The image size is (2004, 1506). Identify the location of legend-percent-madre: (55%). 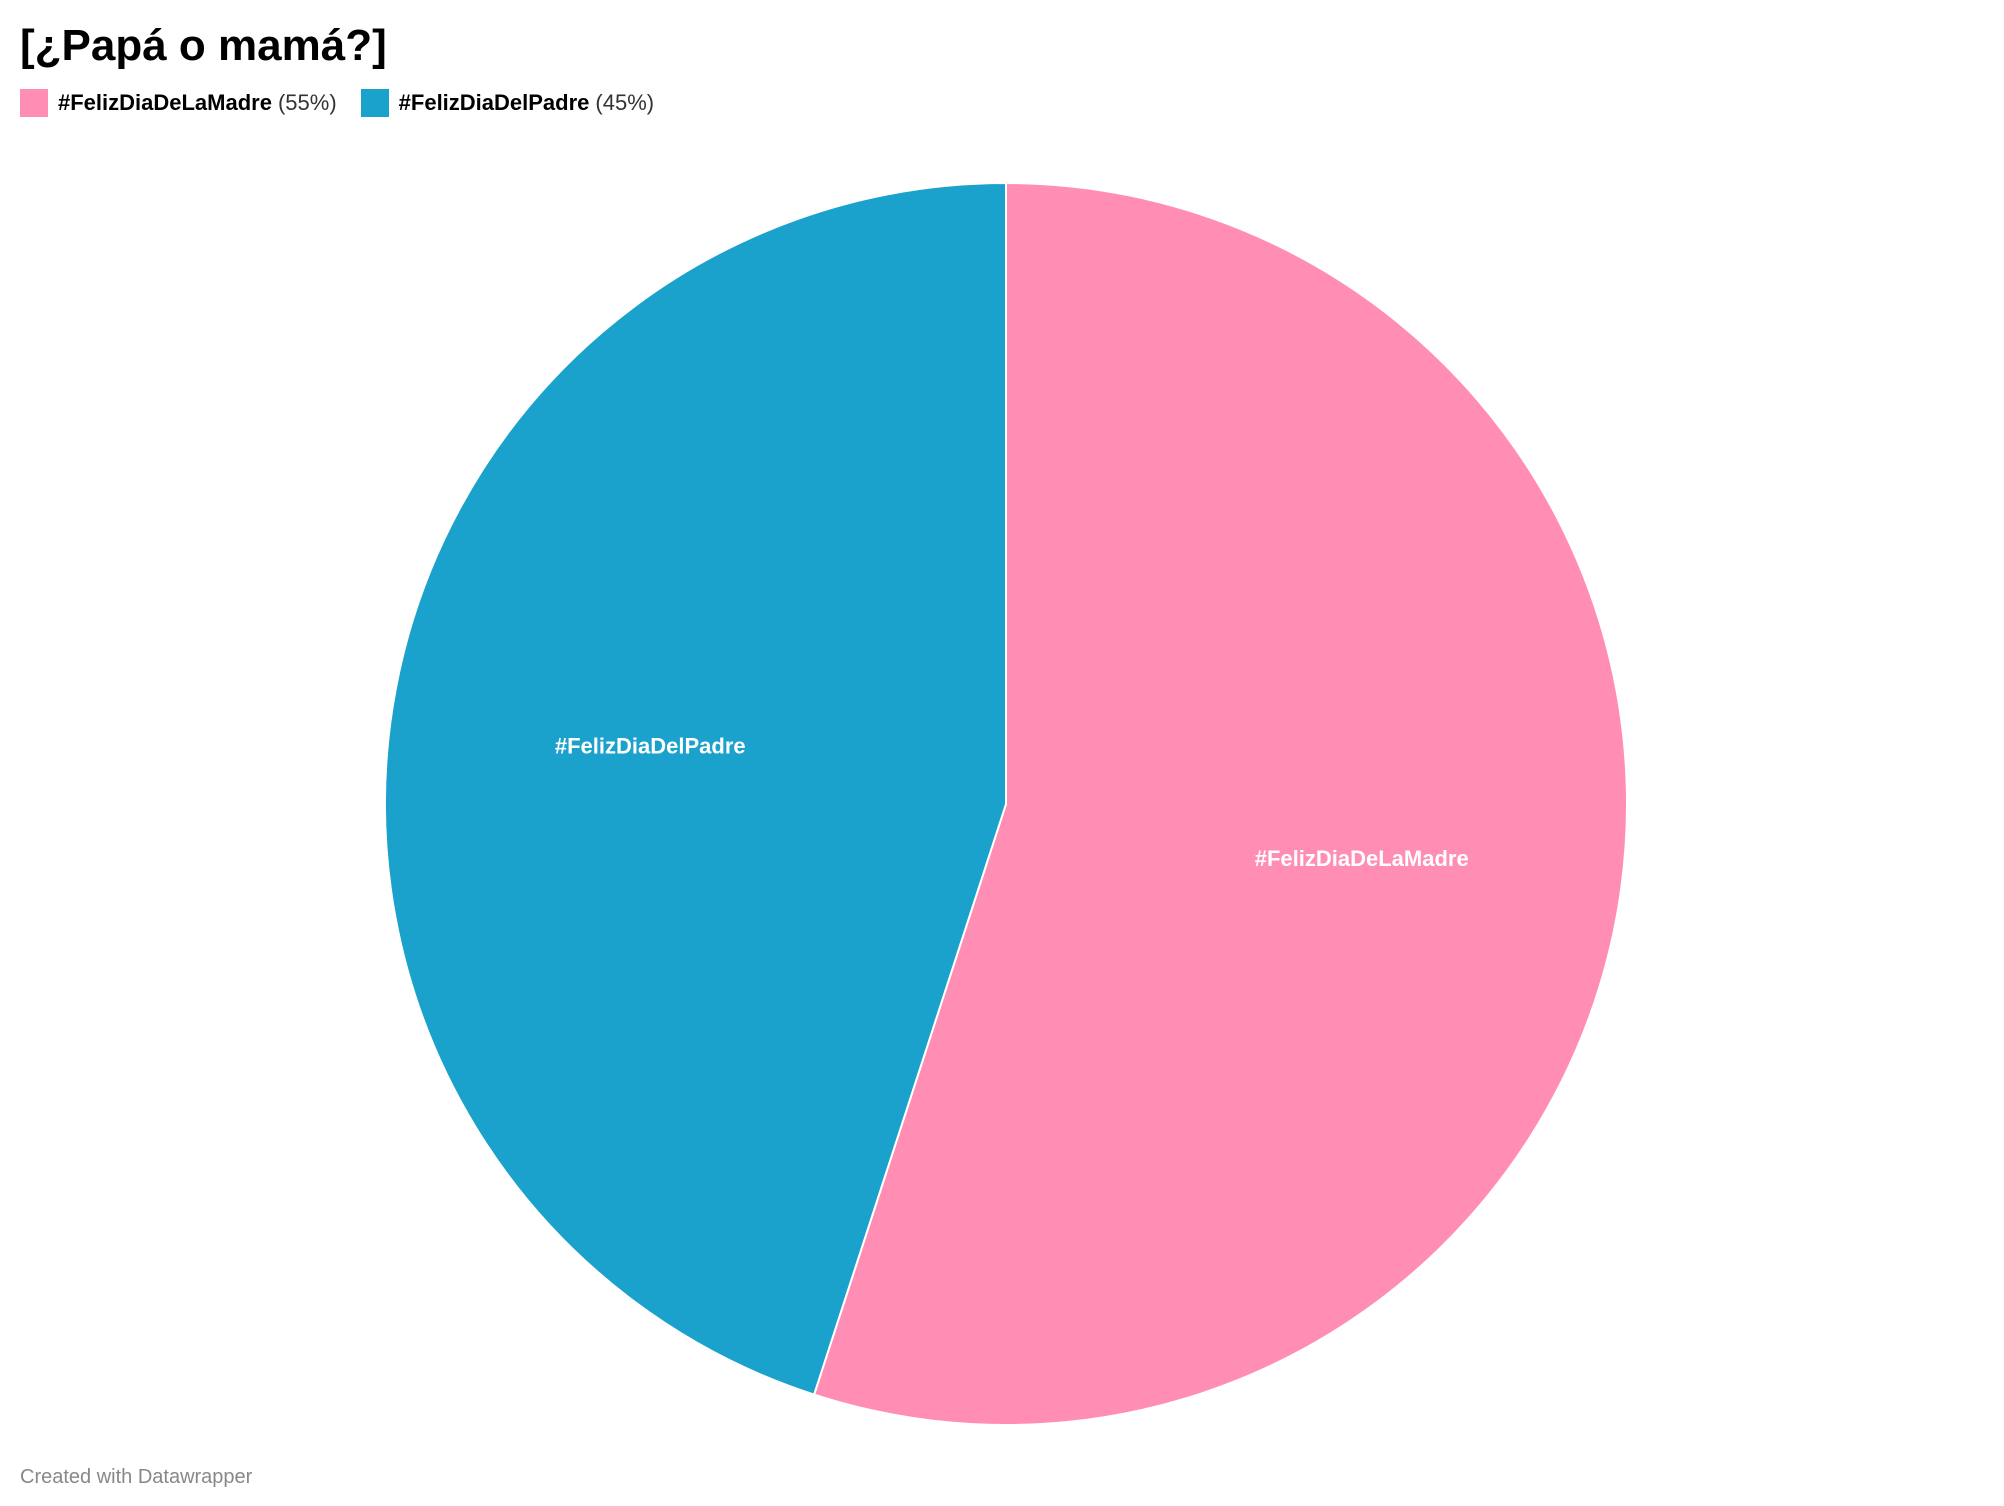
(307, 102).